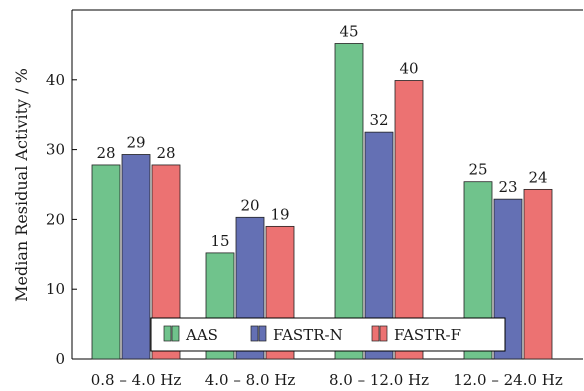  Describe the element at coordinates (136, 380) in the screenshot. I see `x-tick-label: 0.8 – 4.0 Hz` at that location.